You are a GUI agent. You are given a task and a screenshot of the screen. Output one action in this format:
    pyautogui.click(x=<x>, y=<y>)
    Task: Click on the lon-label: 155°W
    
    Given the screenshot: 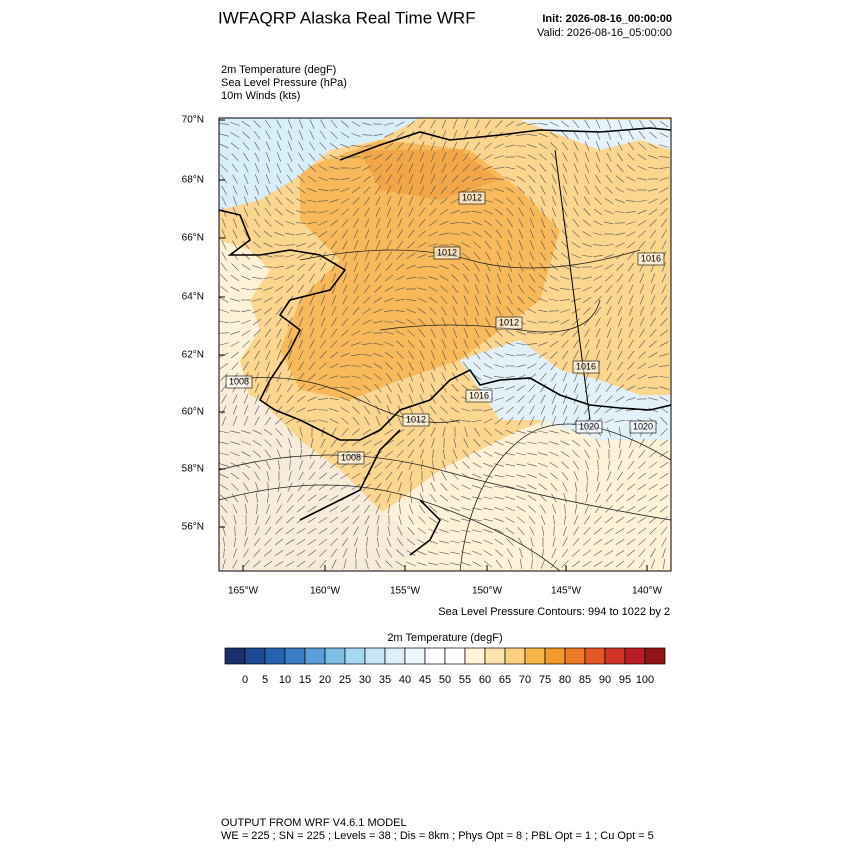 What is the action you would take?
    pyautogui.click(x=405, y=591)
    